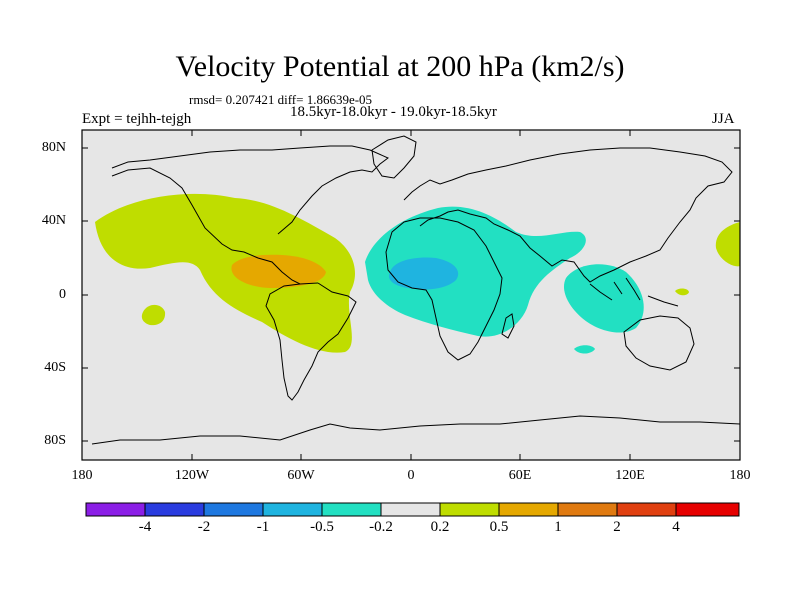 The image size is (800, 600). What do you see at coordinates (53, 220) in the screenshot?
I see `lat-tick-label: 40N` at bounding box center [53, 220].